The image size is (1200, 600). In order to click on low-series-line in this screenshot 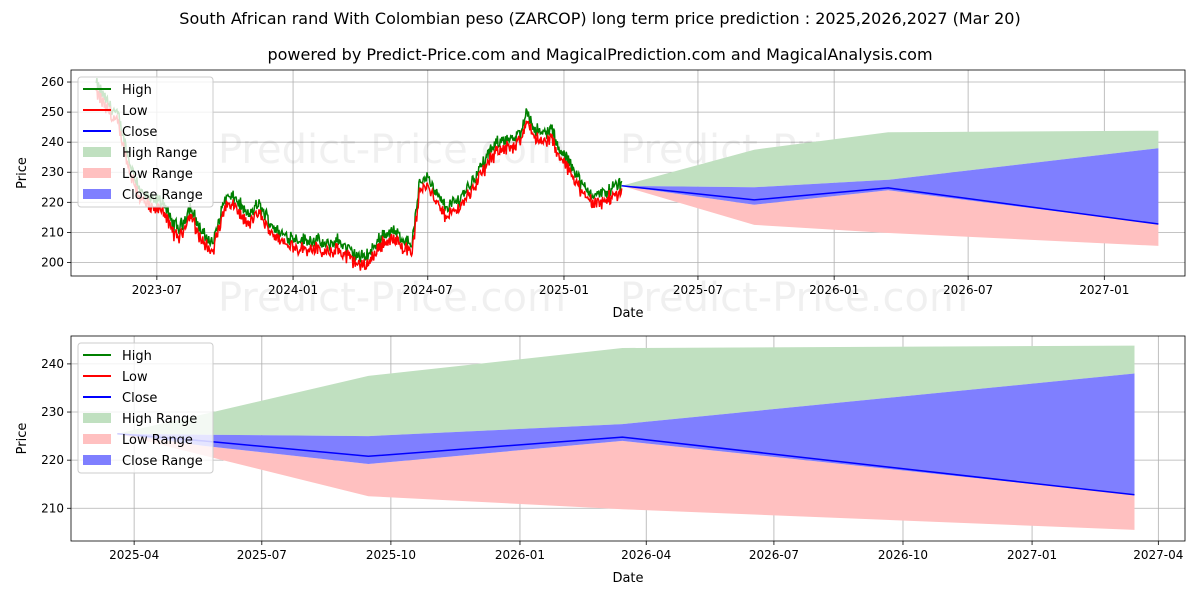, I will do `click(359, 179)`.